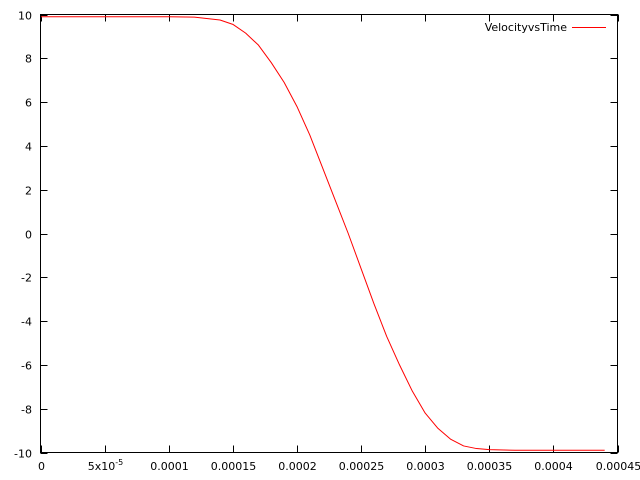 This screenshot has width=640, height=480. What do you see at coordinates (26, 366) in the screenshot?
I see `y-tick-label: -6` at bounding box center [26, 366].